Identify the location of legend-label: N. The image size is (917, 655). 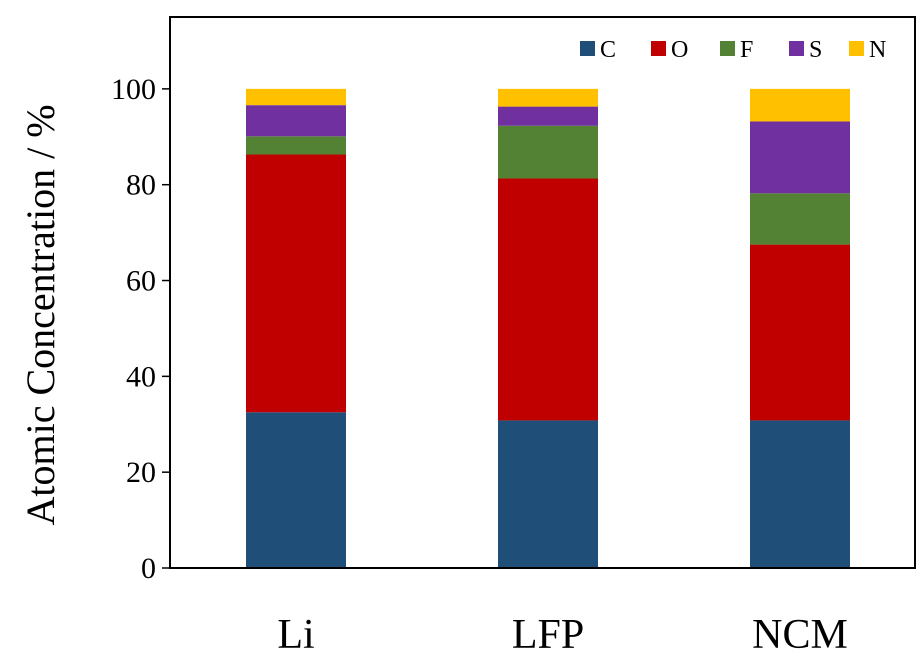
(877, 50).